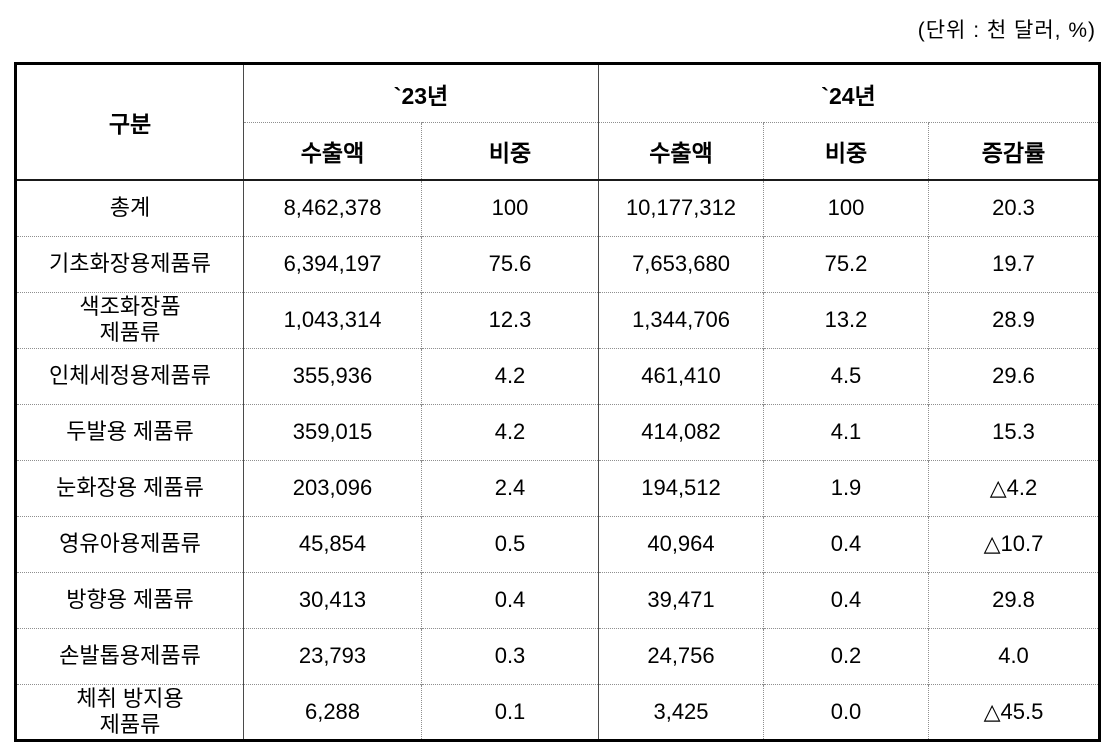 This screenshot has height=750, width=1112. Describe the element at coordinates (510, 711) in the screenshot. I see `cell-share-23: 0.1` at that location.